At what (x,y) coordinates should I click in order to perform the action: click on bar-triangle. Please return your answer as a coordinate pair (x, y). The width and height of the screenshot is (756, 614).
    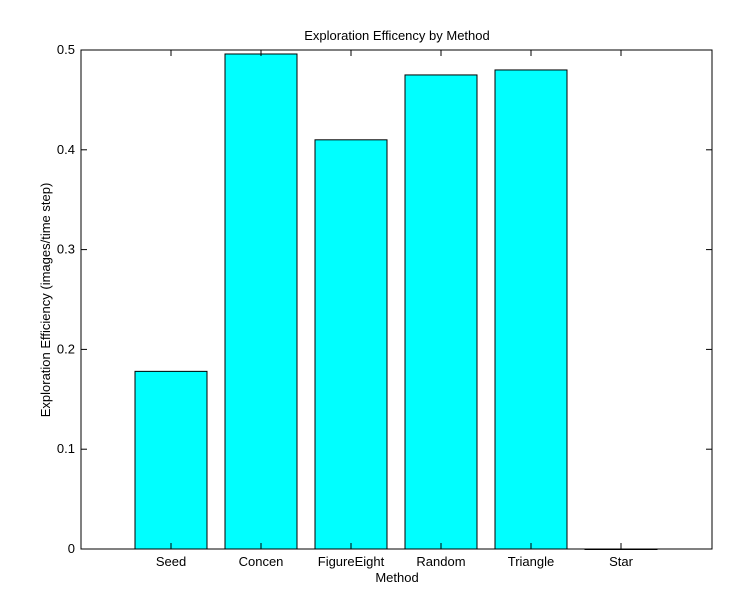
    Looking at the image, I should click on (531, 309).